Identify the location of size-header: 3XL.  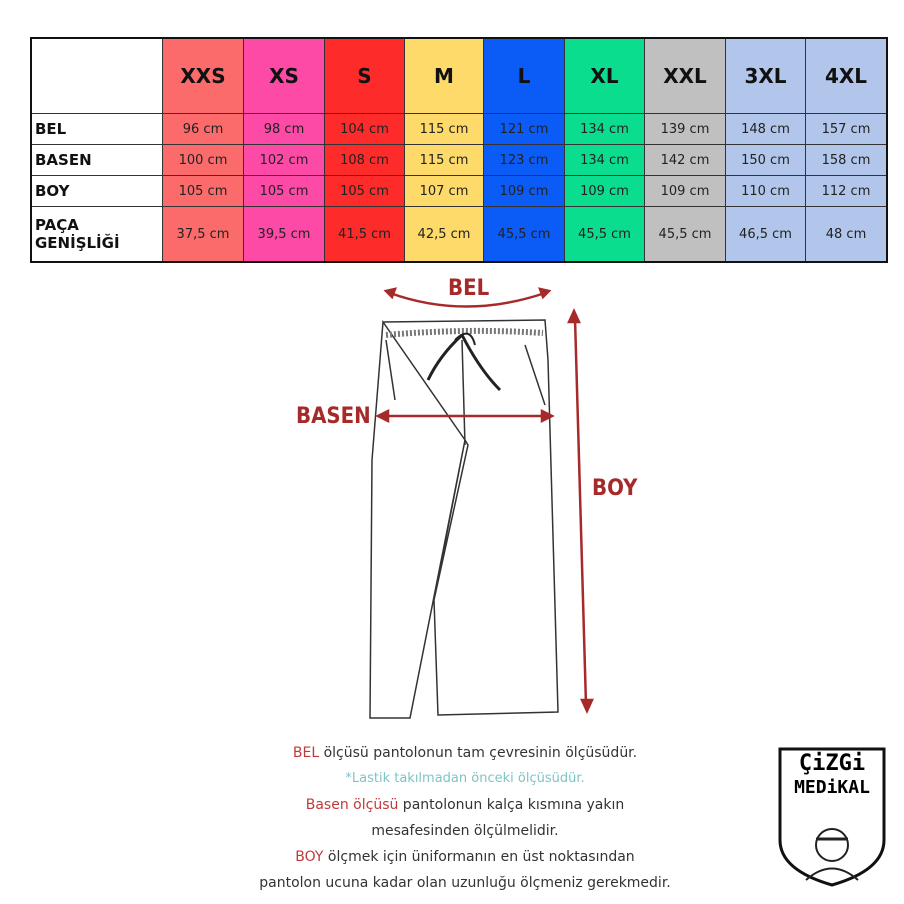
(765, 75).